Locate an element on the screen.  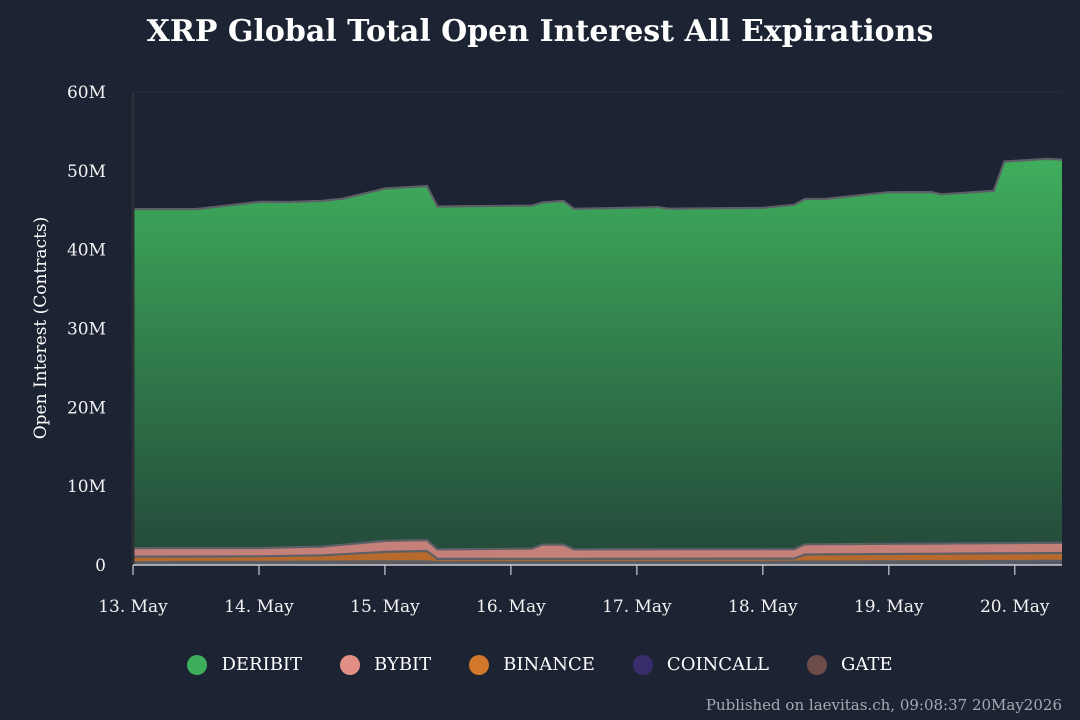
x-tick-label: 18. May is located at coordinates (763, 607).